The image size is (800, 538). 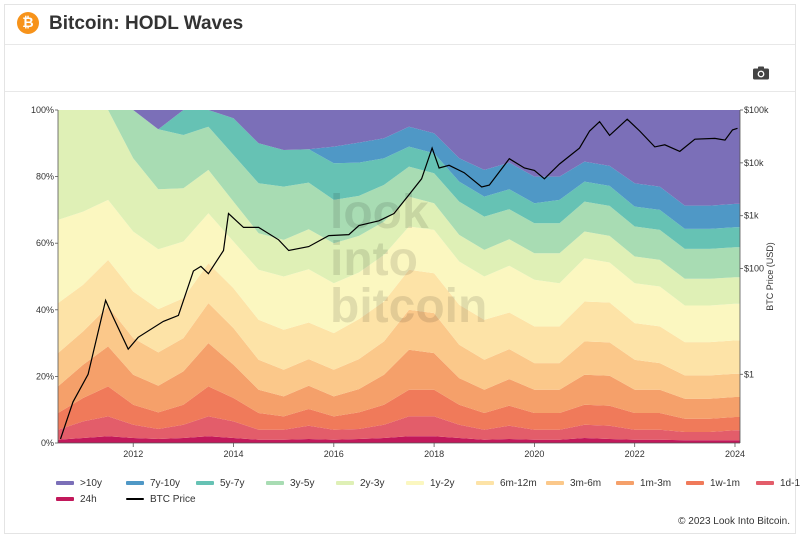 What do you see at coordinates (434, 454) in the screenshot?
I see `x-tick-label: 2018` at bounding box center [434, 454].